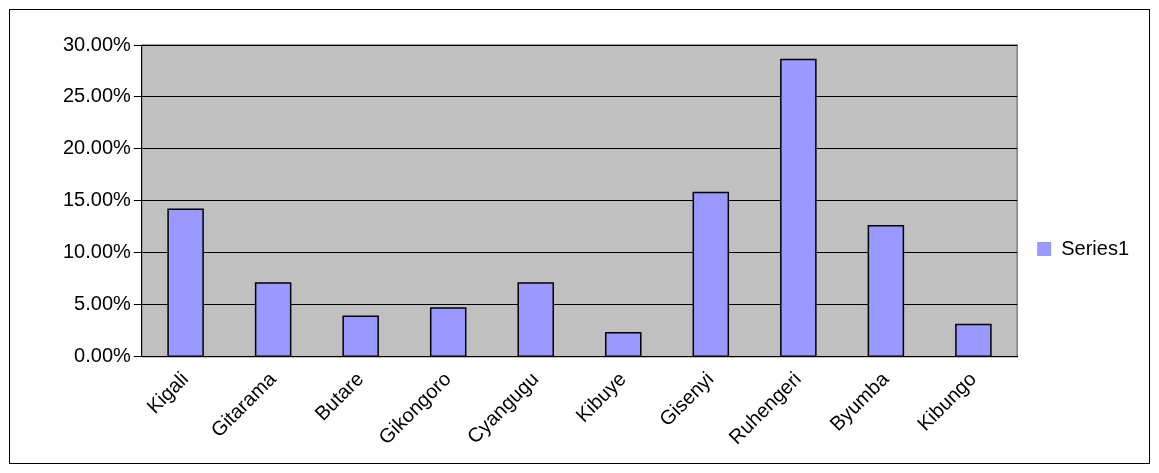 Image resolution: width=1159 pixels, height=473 pixels. What do you see at coordinates (97, 43) in the screenshot?
I see `y-tick-label: 30.00%` at bounding box center [97, 43].